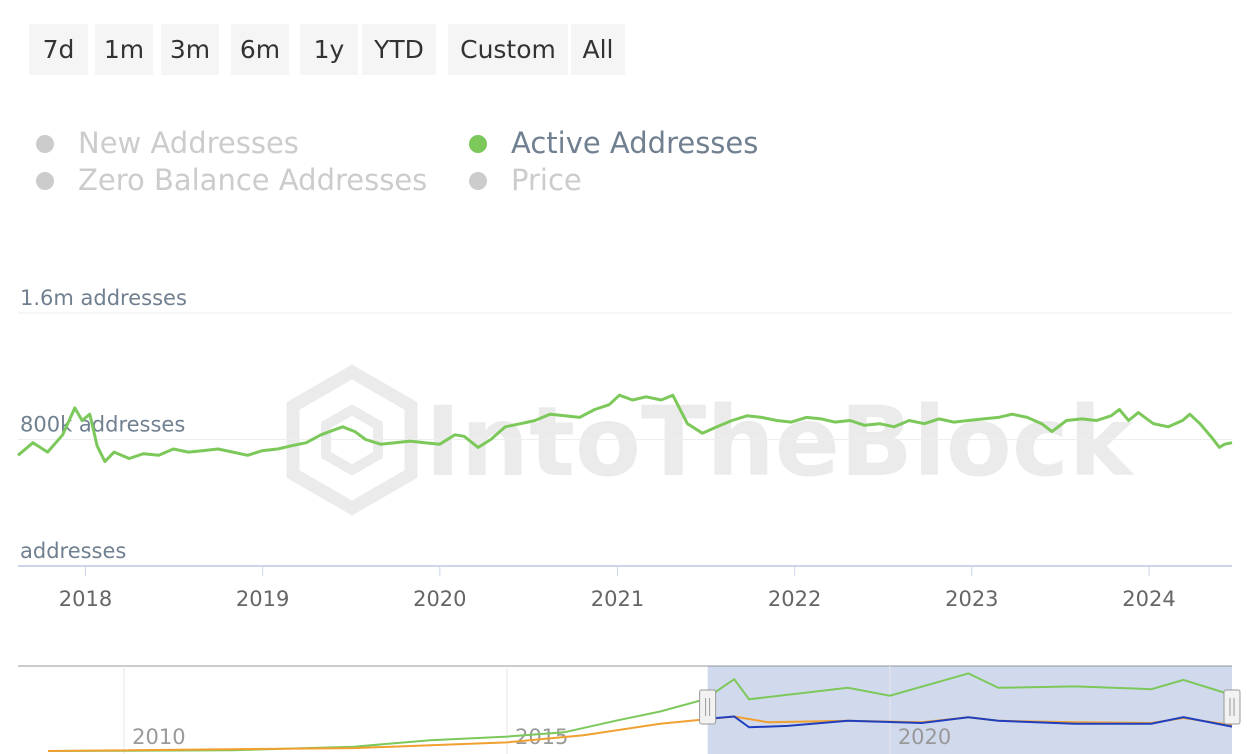 Image resolution: width=1247 pixels, height=754 pixels. Describe the element at coordinates (969, 710) in the screenshot. I see `navigator-selected-range` at that location.